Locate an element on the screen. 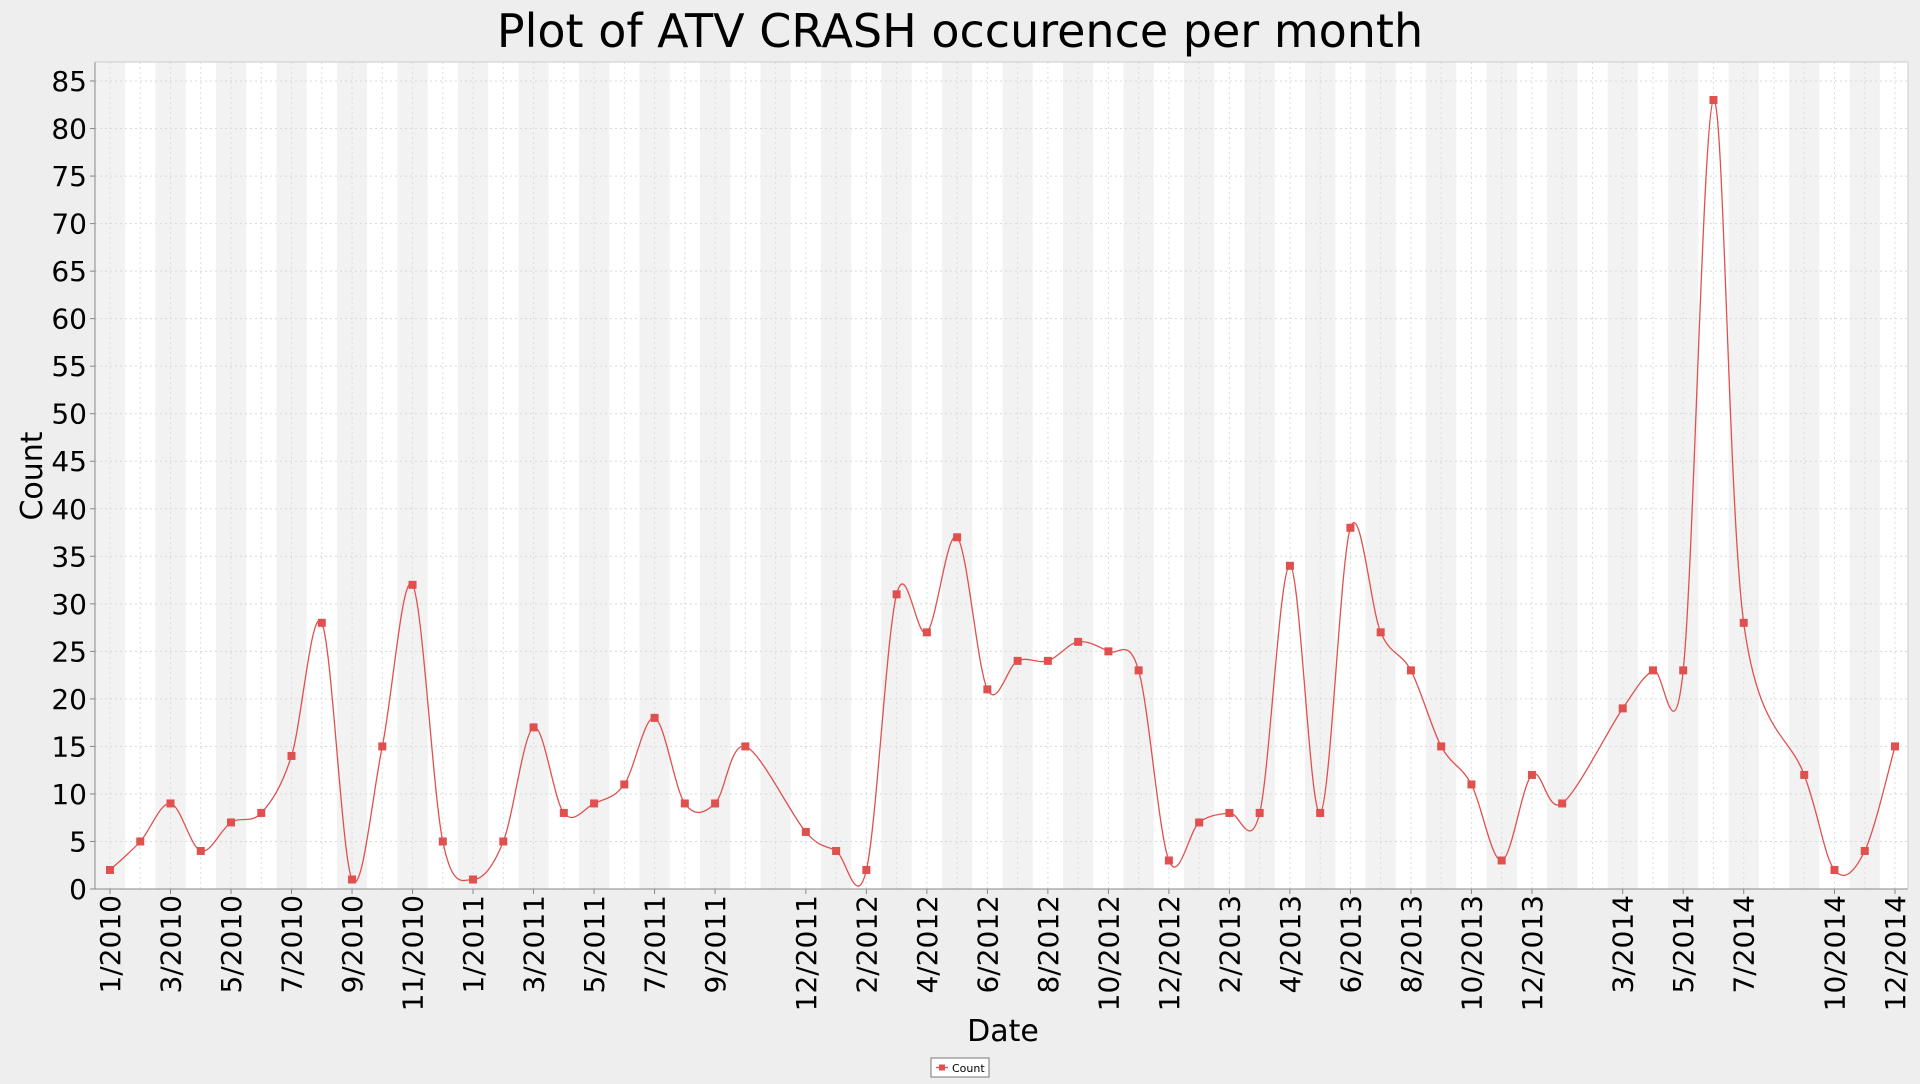 The width and height of the screenshot is (1920, 1084). y-tick-label: 30 is located at coordinates (69, 604).